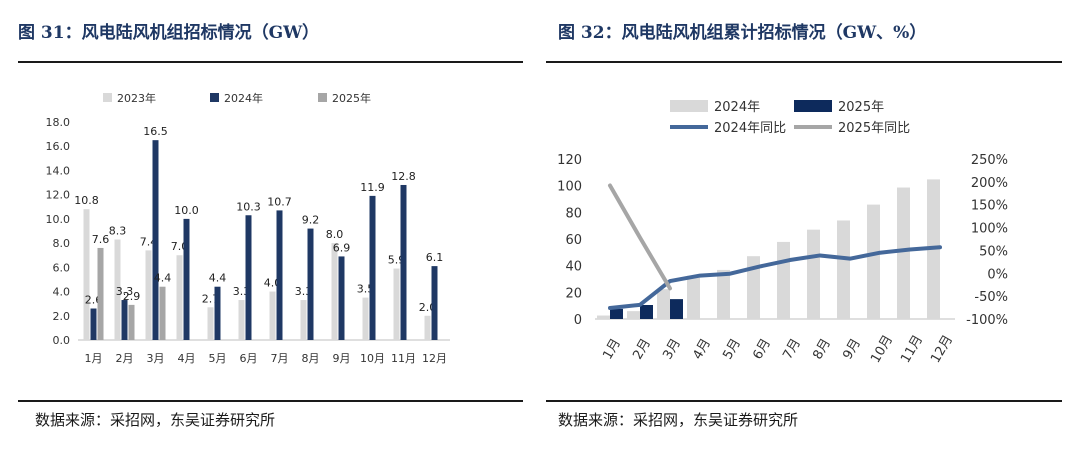 The height and width of the screenshot is (454, 1080). I want to click on y-tick-label: 4.0, so click(62, 292).